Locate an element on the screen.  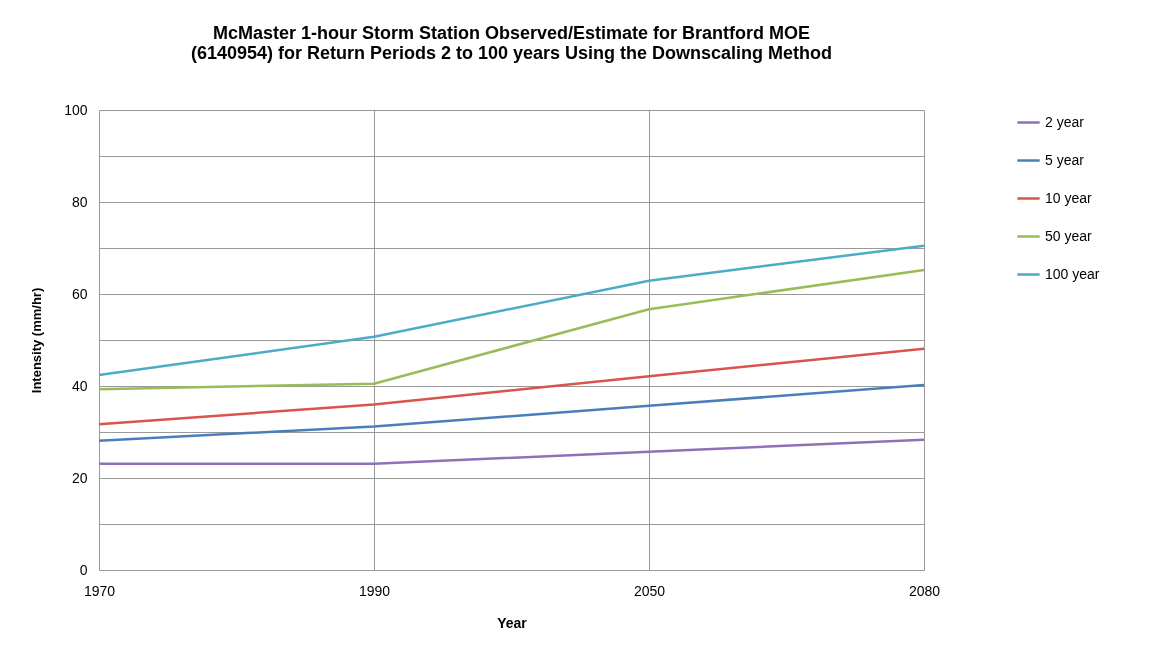
x-axis-title: Year is located at coordinates (512, 622).